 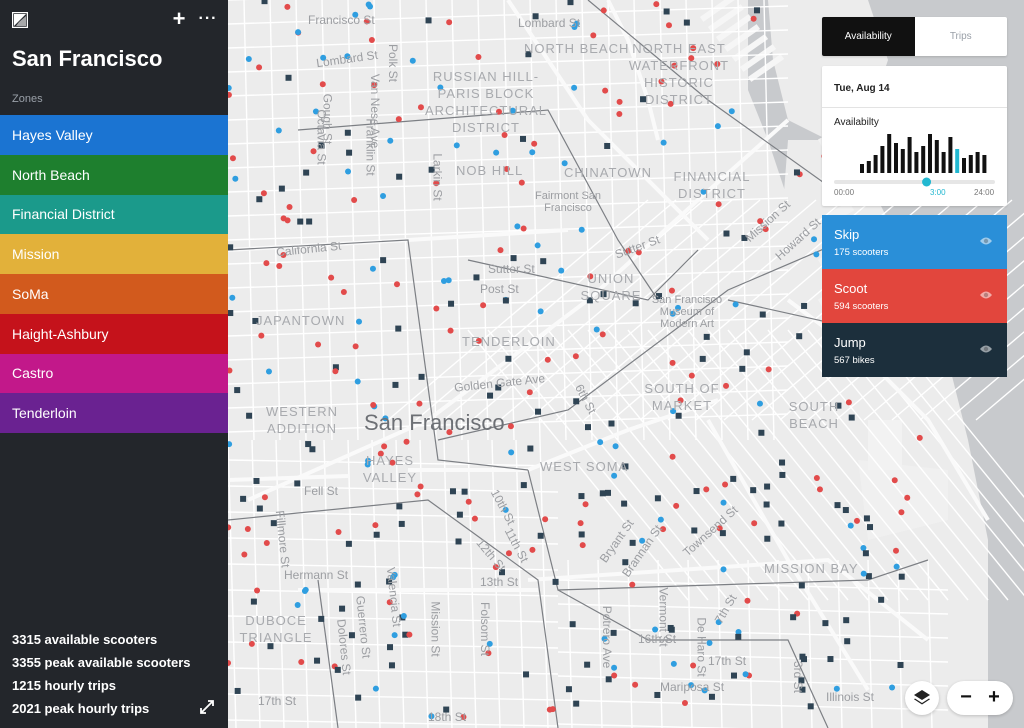 I want to click on date-label: Tue, Aug 14, so click(x=862, y=88).